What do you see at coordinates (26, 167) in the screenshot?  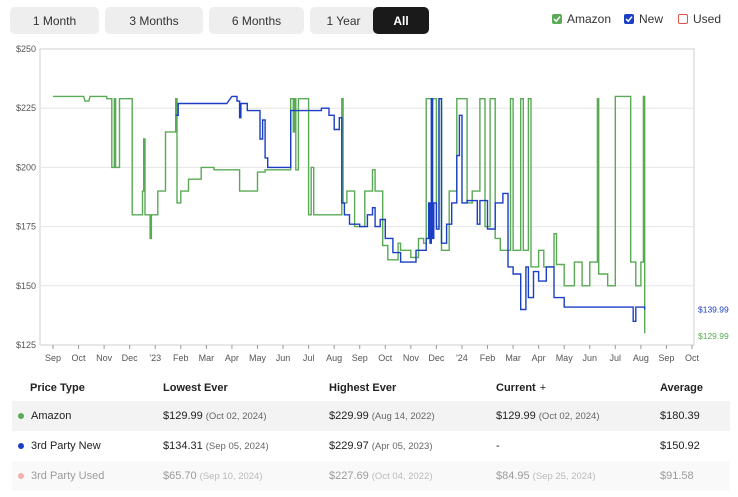 I see `y-tick-label: $200` at bounding box center [26, 167].